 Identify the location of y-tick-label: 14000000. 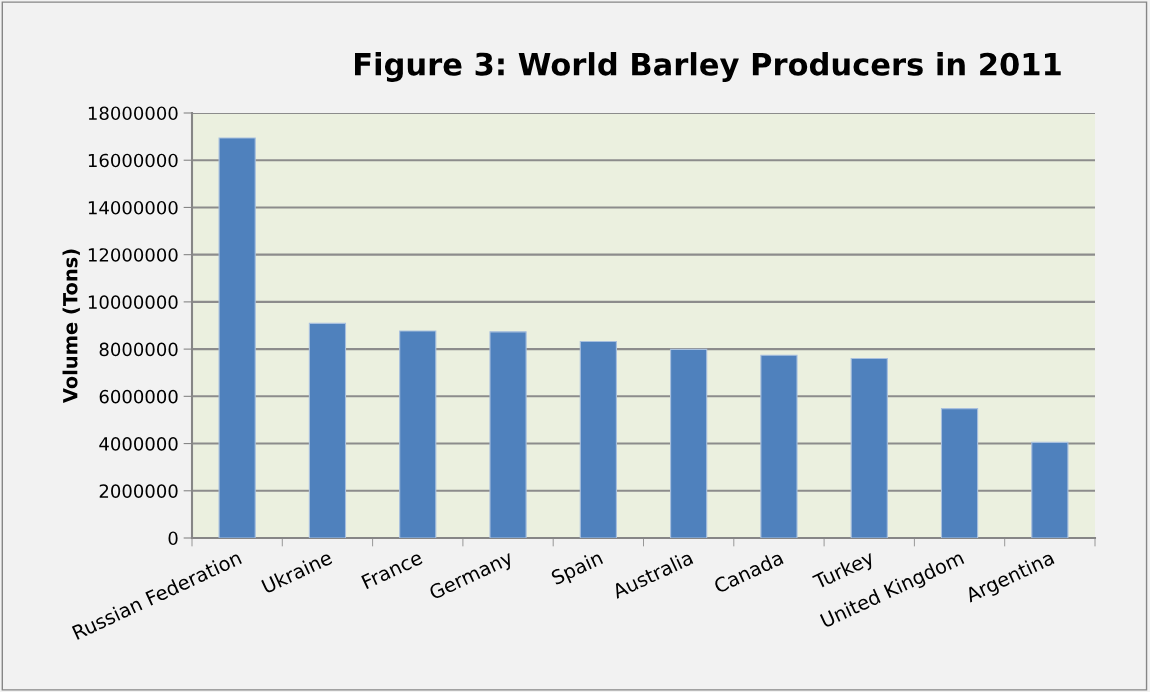
(133, 207).